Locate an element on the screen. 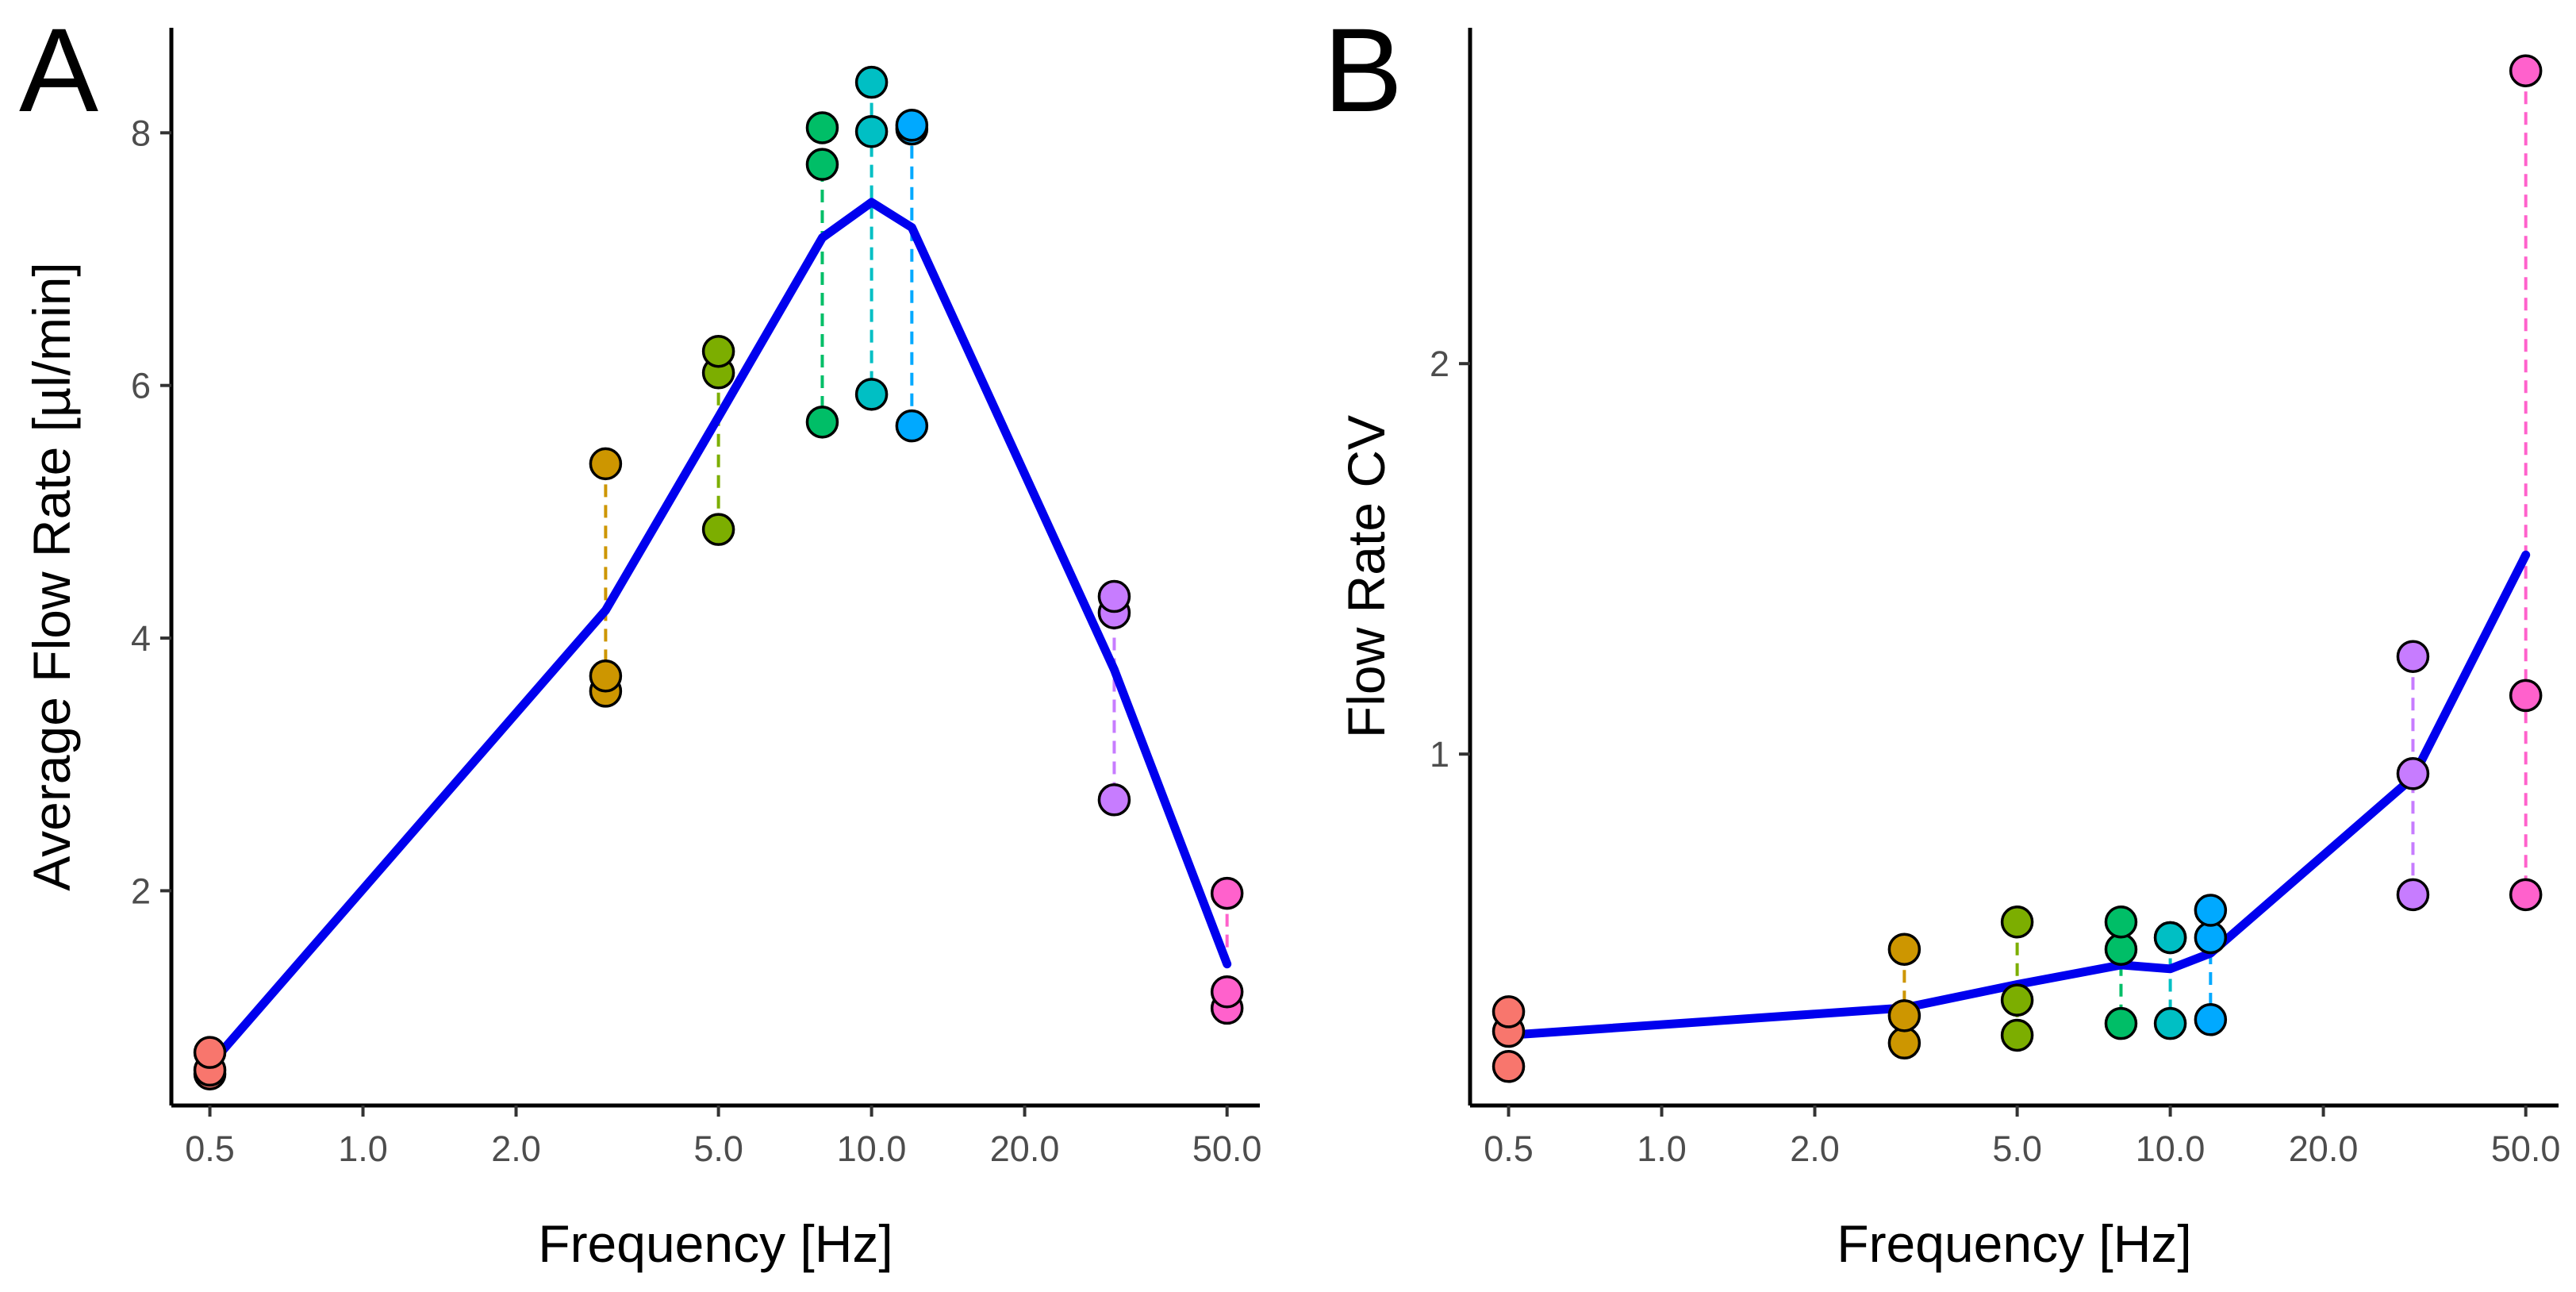 Image resolution: width=2576 pixels, height=1292 pixels. panel-letter: B is located at coordinates (1363, 70).